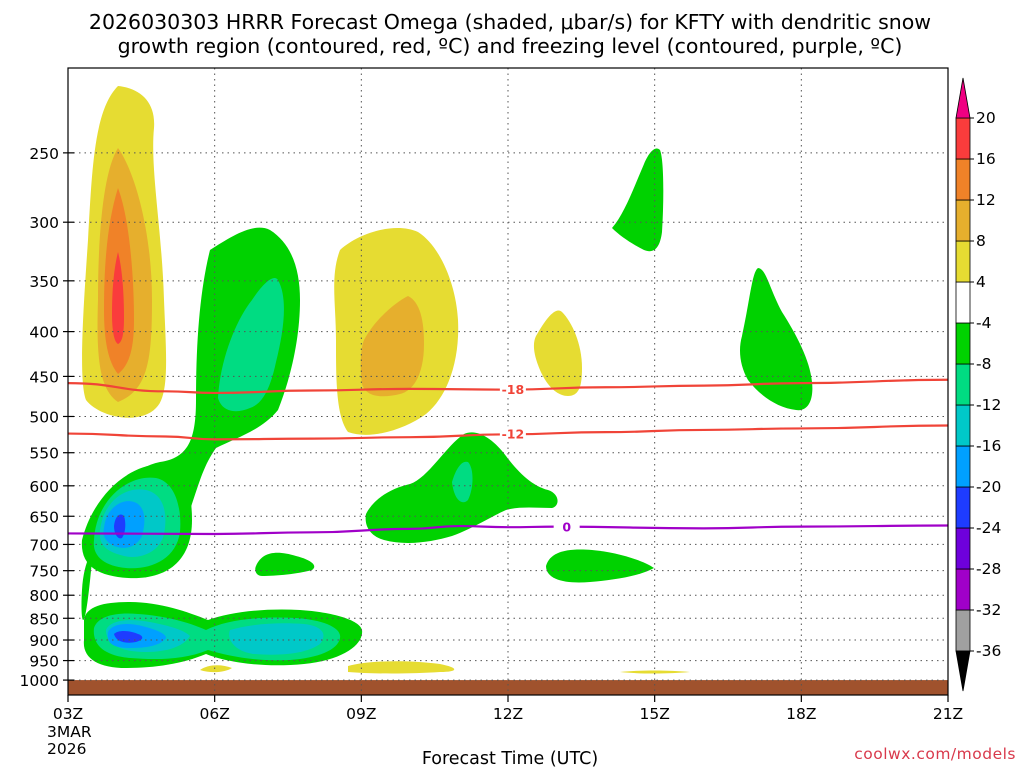 The height and width of the screenshot is (768, 1024). Describe the element at coordinates (948, 714) in the screenshot. I see `x-tick-label-21Z: 21Z` at that location.